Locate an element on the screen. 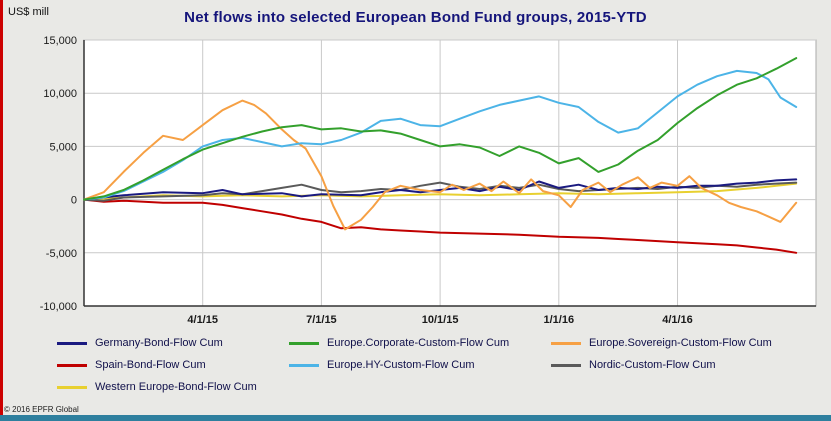  legend-item: Europe.Sovereign-Custom-Flow Cum is located at coordinates (661, 343).